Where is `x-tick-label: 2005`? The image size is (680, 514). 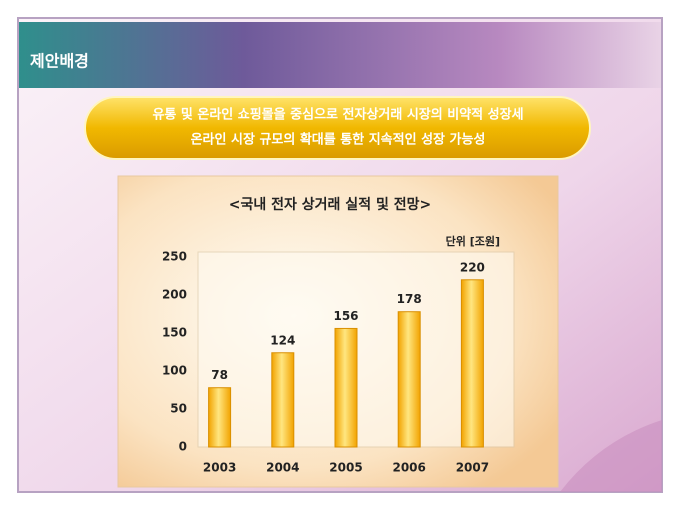
x-tick-label: 2005 is located at coordinates (345, 468).